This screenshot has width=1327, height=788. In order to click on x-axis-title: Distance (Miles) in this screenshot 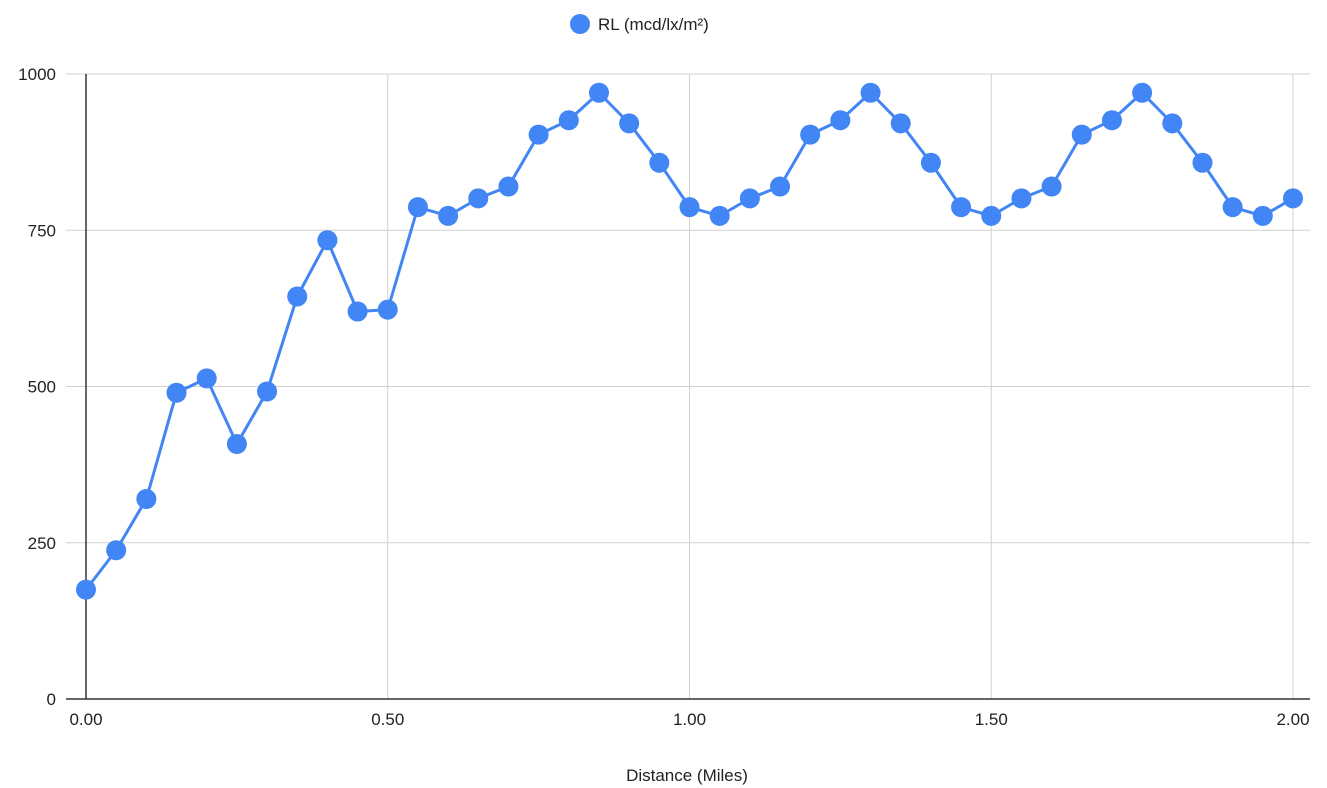, I will do `click(687, 775)`.